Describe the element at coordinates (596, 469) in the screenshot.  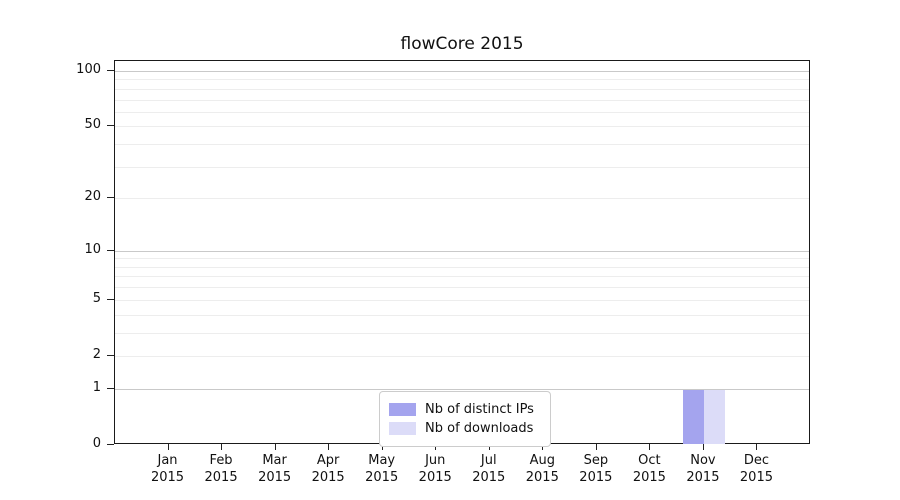
I see `x-tick-label: Sep 2015` at that location.